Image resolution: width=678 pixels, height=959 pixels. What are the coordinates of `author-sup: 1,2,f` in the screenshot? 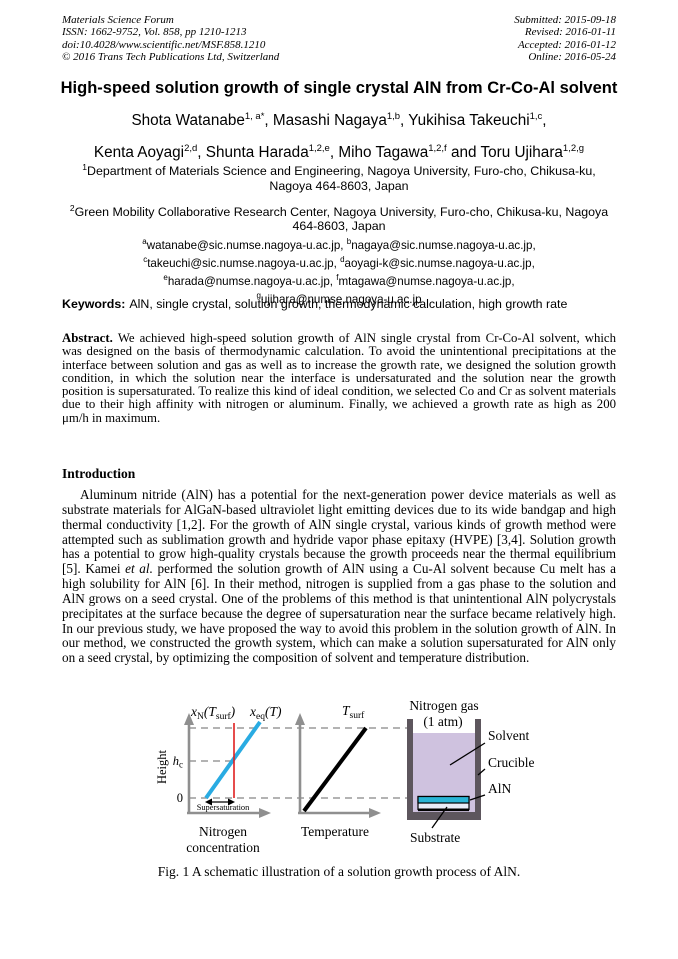 It's located at (437, 148).